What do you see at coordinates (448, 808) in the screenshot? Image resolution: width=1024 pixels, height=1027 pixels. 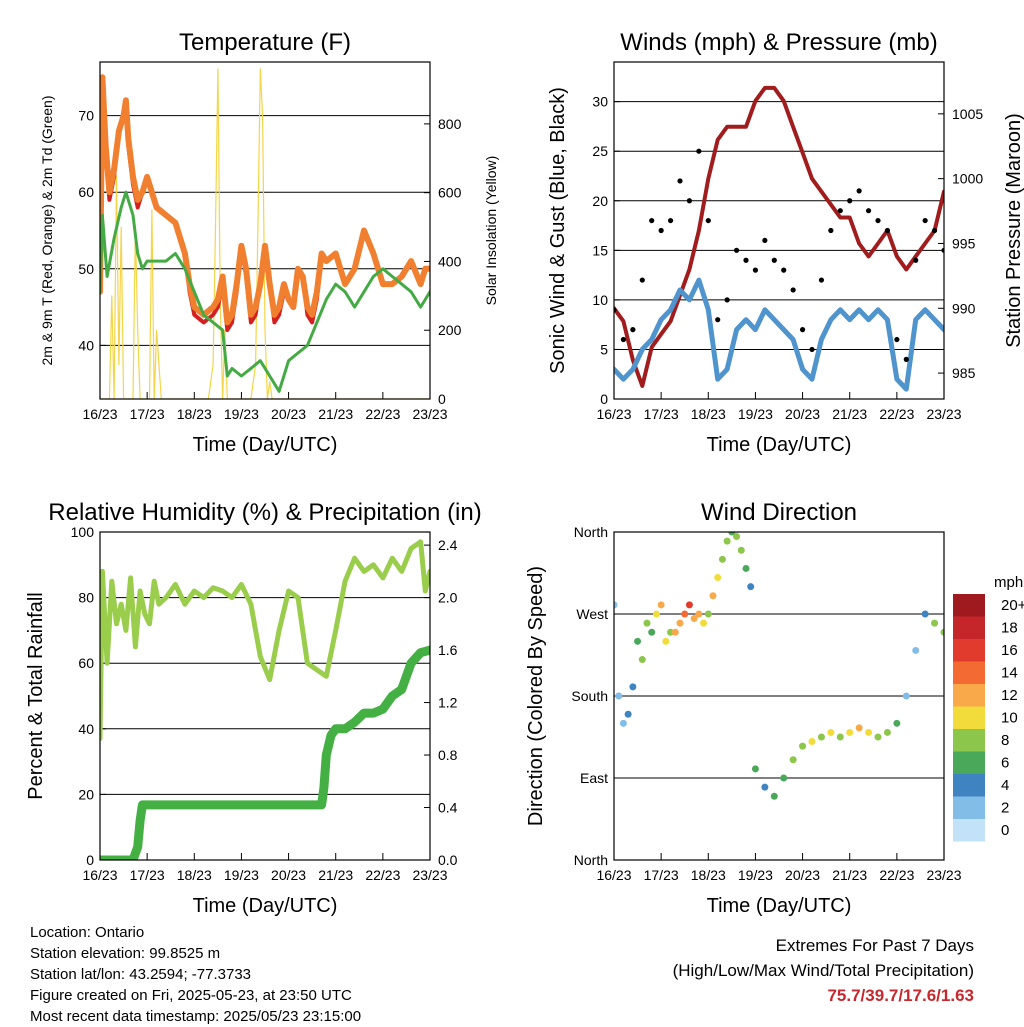 I see `y2-tick-label: 0.4` at bounding box center [448, 808].